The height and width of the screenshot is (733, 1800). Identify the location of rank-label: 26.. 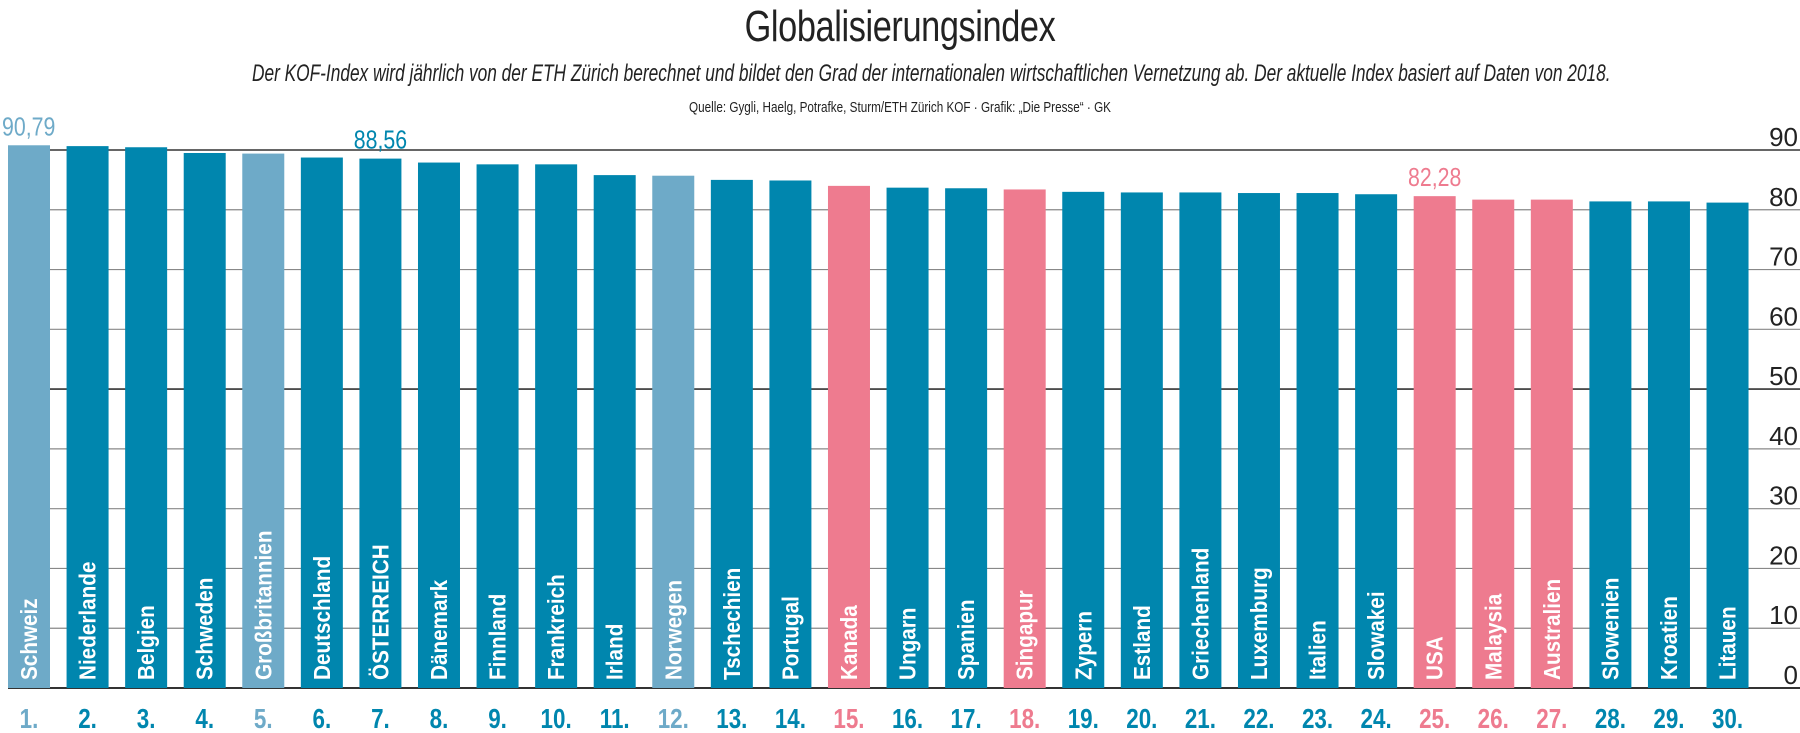
(1493, 718).